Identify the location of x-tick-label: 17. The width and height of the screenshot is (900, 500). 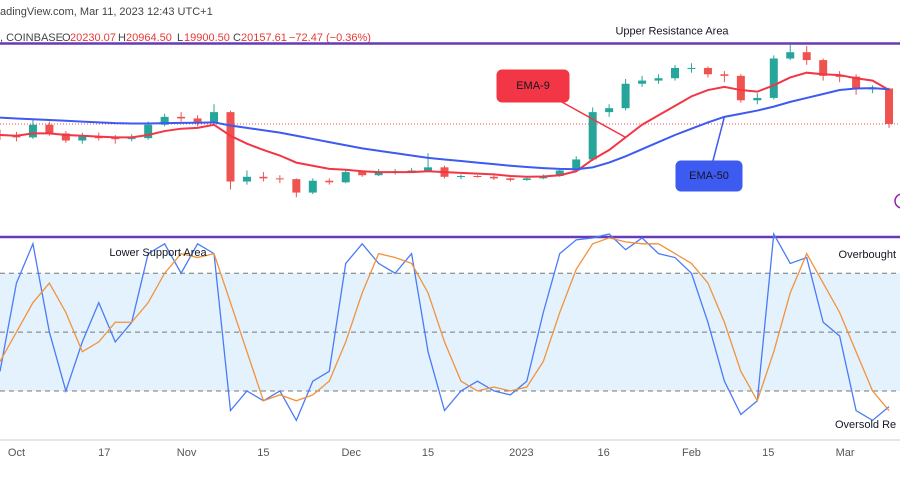
(104, 453).